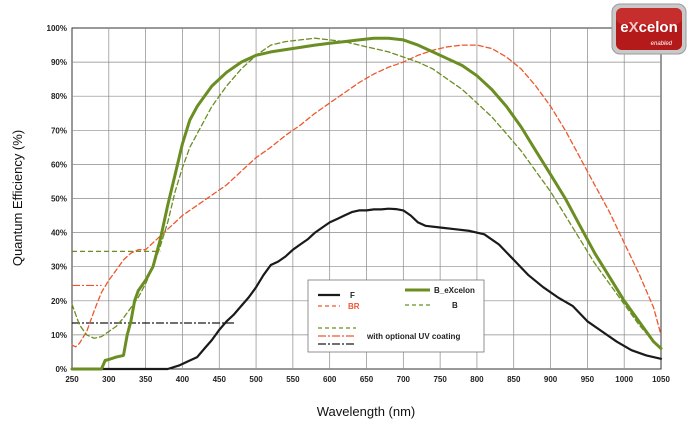  What do you see at coordinates (514, 379) in the screenshot?
I see `x-tick-label: 850` at bounding box center [514, 379].